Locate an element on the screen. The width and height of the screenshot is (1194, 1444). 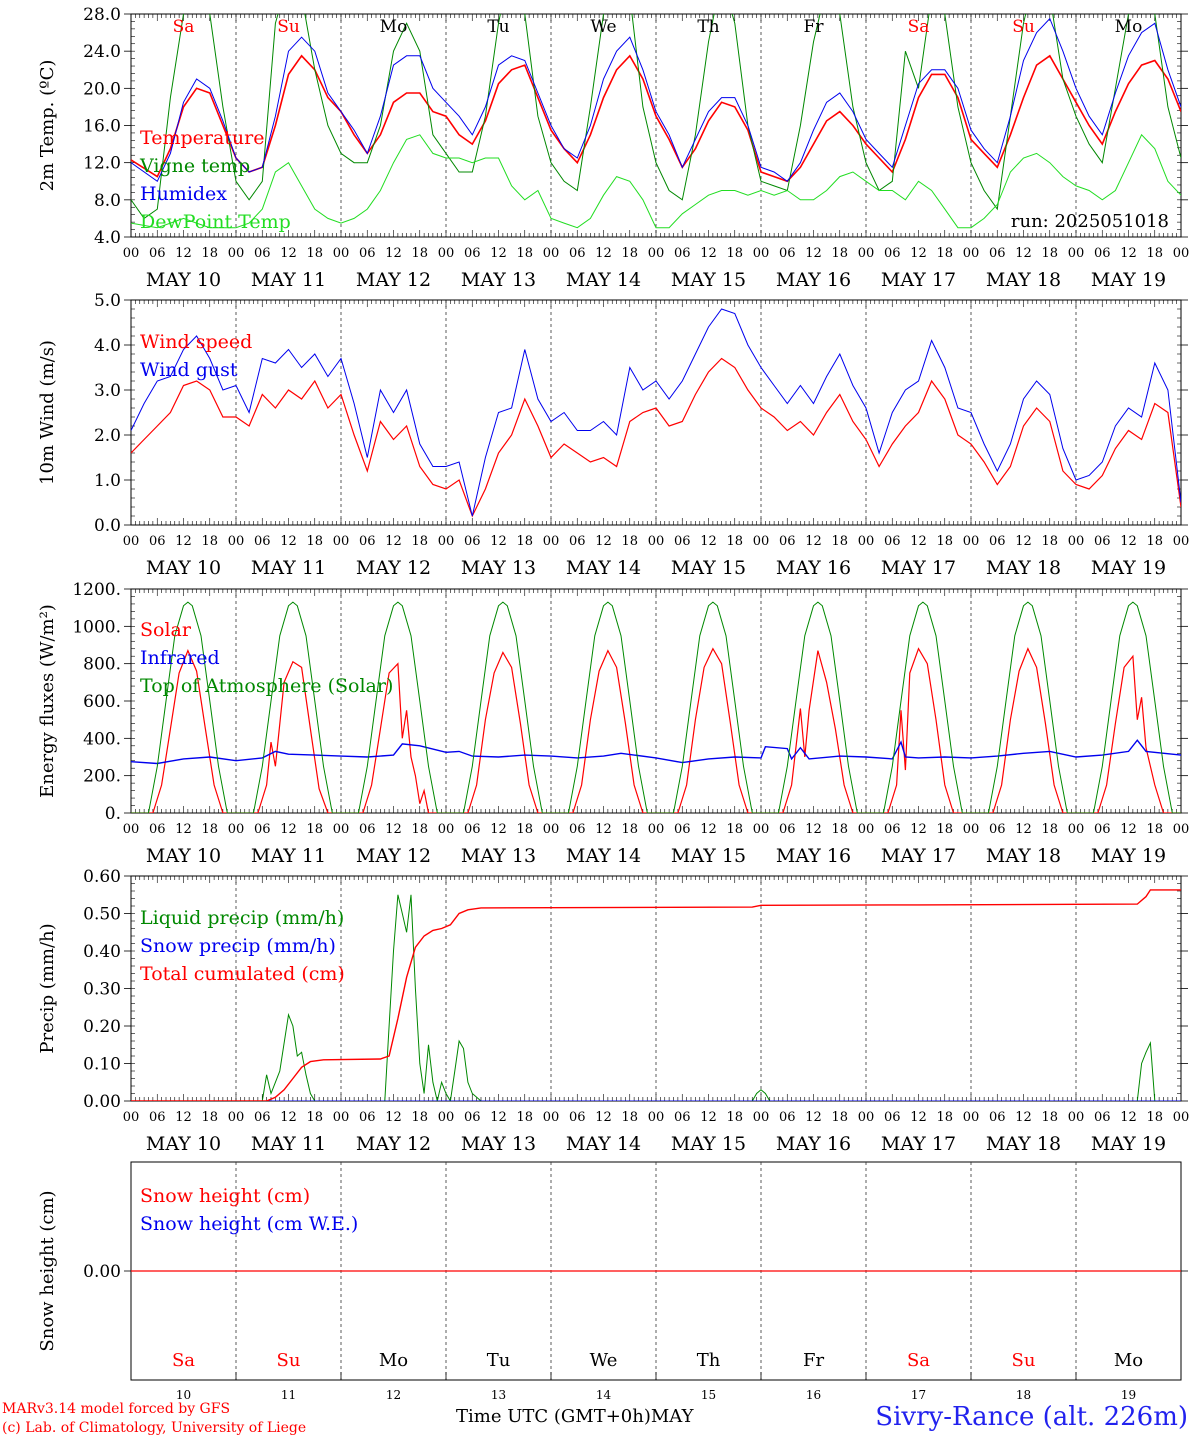
y-tick-label: 3.0 is located at coordinates (107, 391).